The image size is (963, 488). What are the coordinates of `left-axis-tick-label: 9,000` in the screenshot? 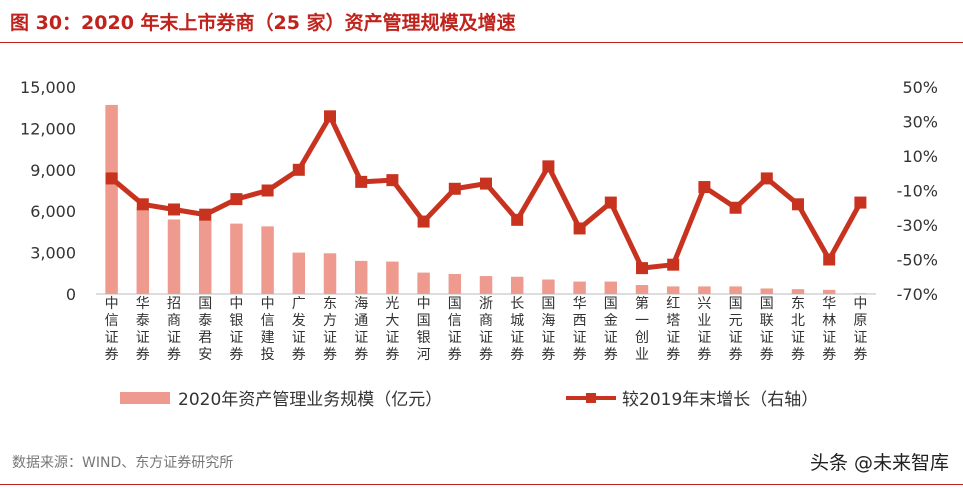 It's located at (53, 170).